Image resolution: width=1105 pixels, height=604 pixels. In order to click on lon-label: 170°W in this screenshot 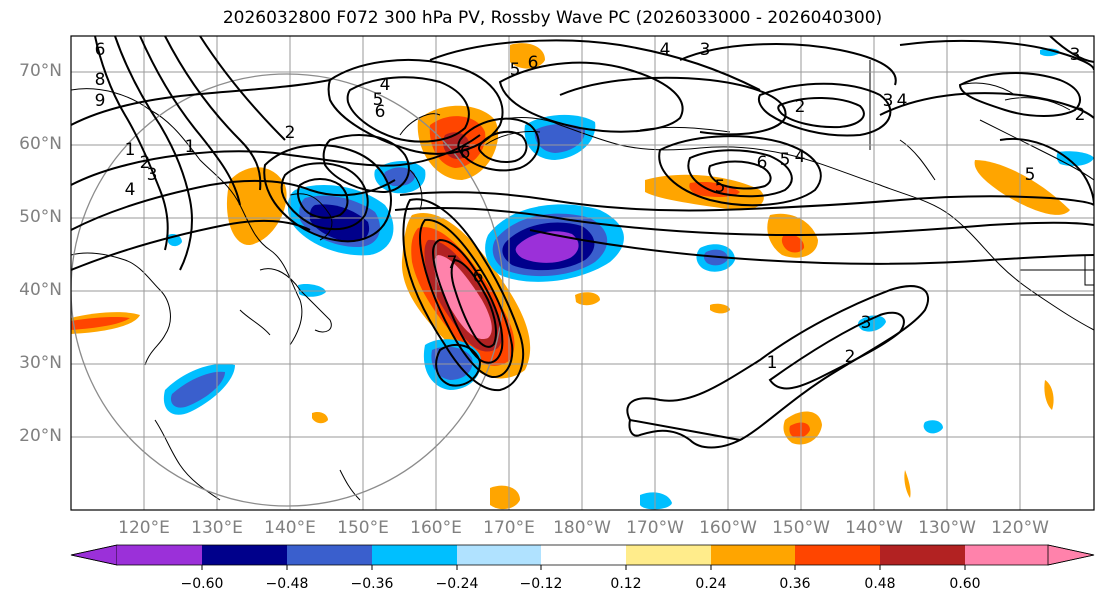, I will do `click(655, 528)`.